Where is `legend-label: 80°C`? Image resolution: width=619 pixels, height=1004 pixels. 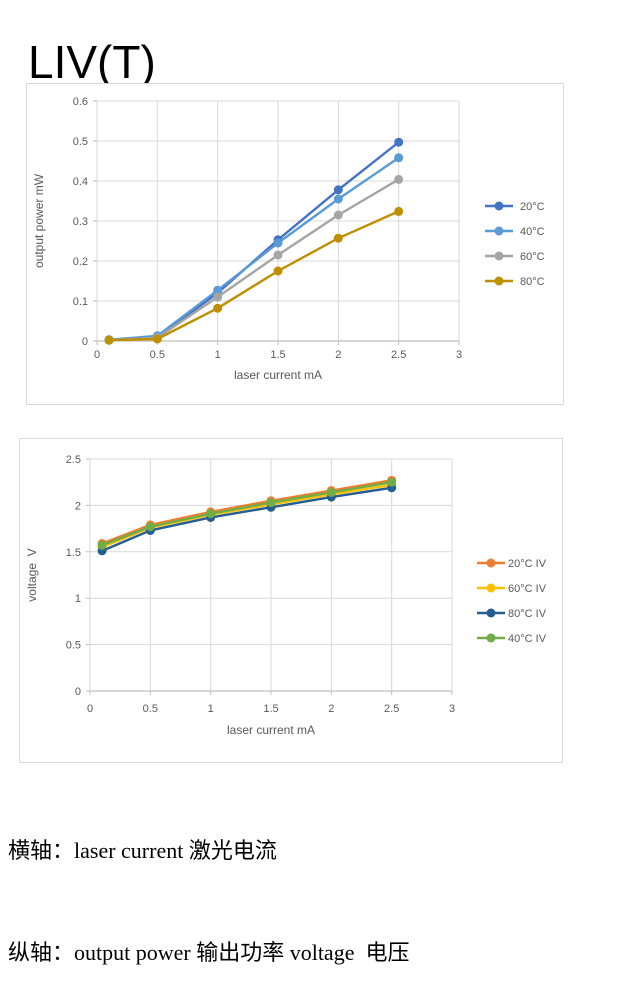 legend-label: 80°C is located at coordinates (532, 282).